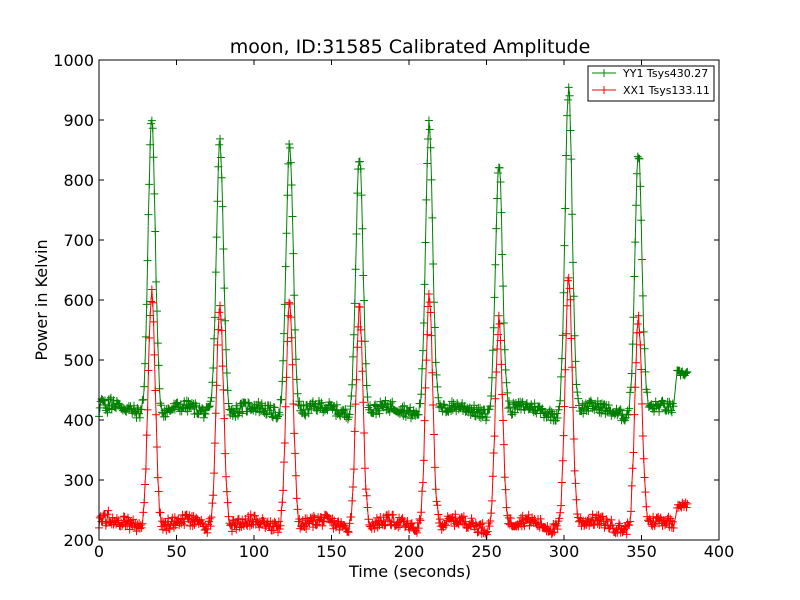  Describe the element at coordinates (331, 551) in the screenshot. I see `x-tick-label: 150` at that location.